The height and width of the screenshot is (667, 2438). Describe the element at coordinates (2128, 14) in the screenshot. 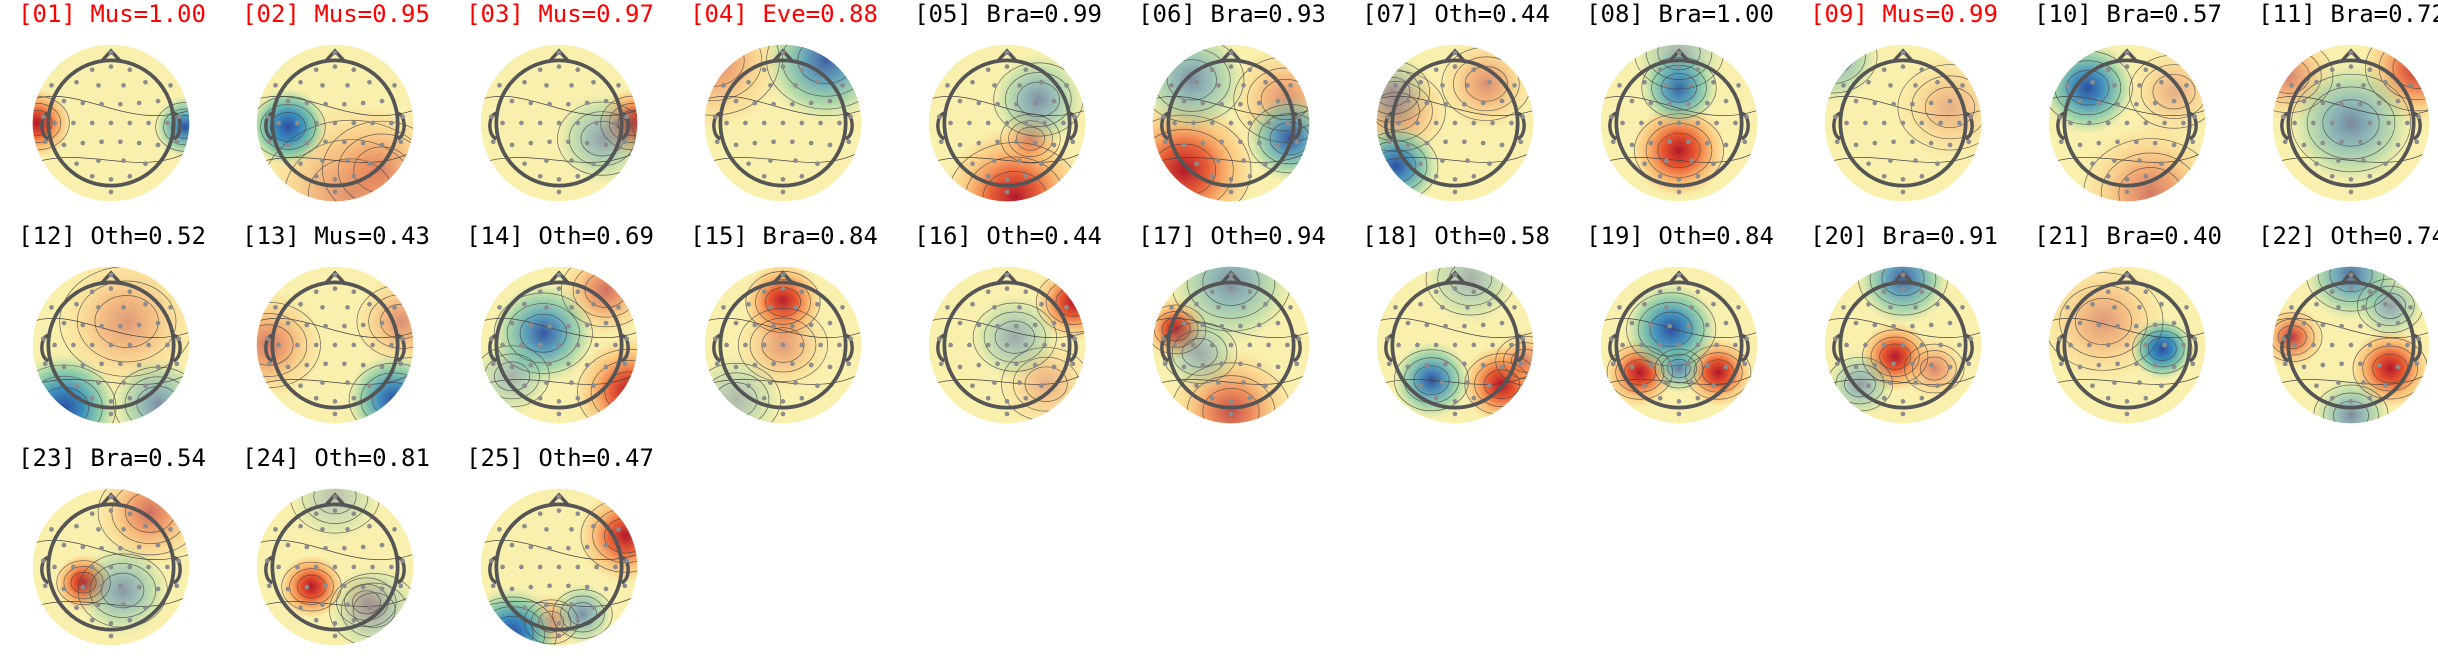

I see `component-label: [10] Bra=0.57` at that location.